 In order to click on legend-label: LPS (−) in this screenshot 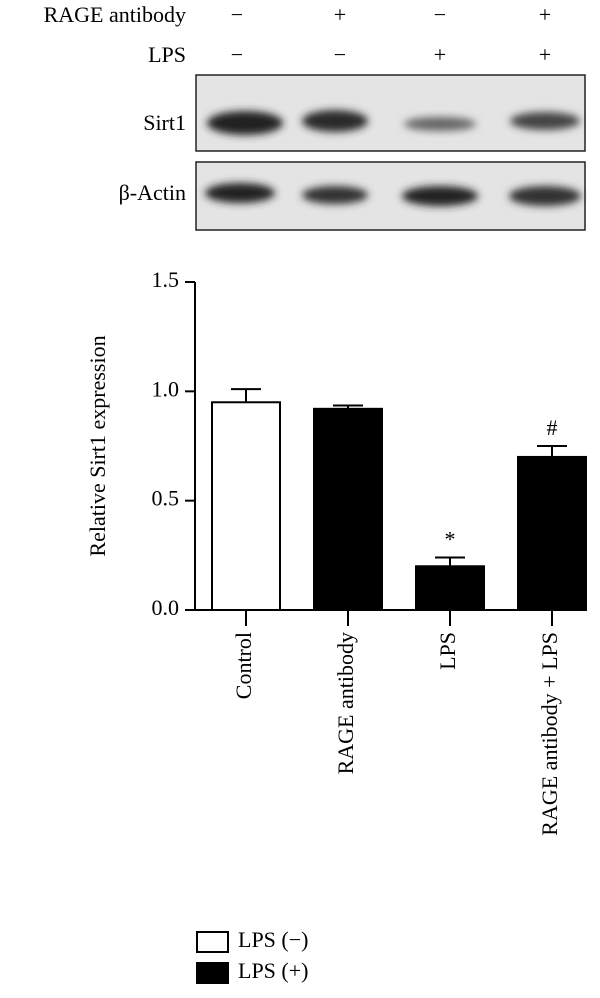, I will do `click(273, 939)`.